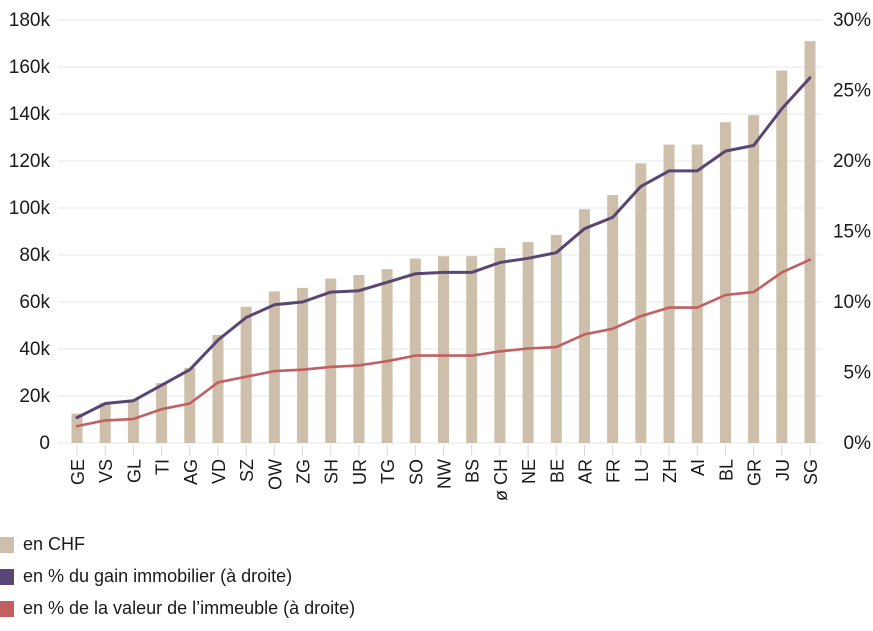 This screenshot has height=631, width=873. I want to click on bar-FR, so click(613, 319).